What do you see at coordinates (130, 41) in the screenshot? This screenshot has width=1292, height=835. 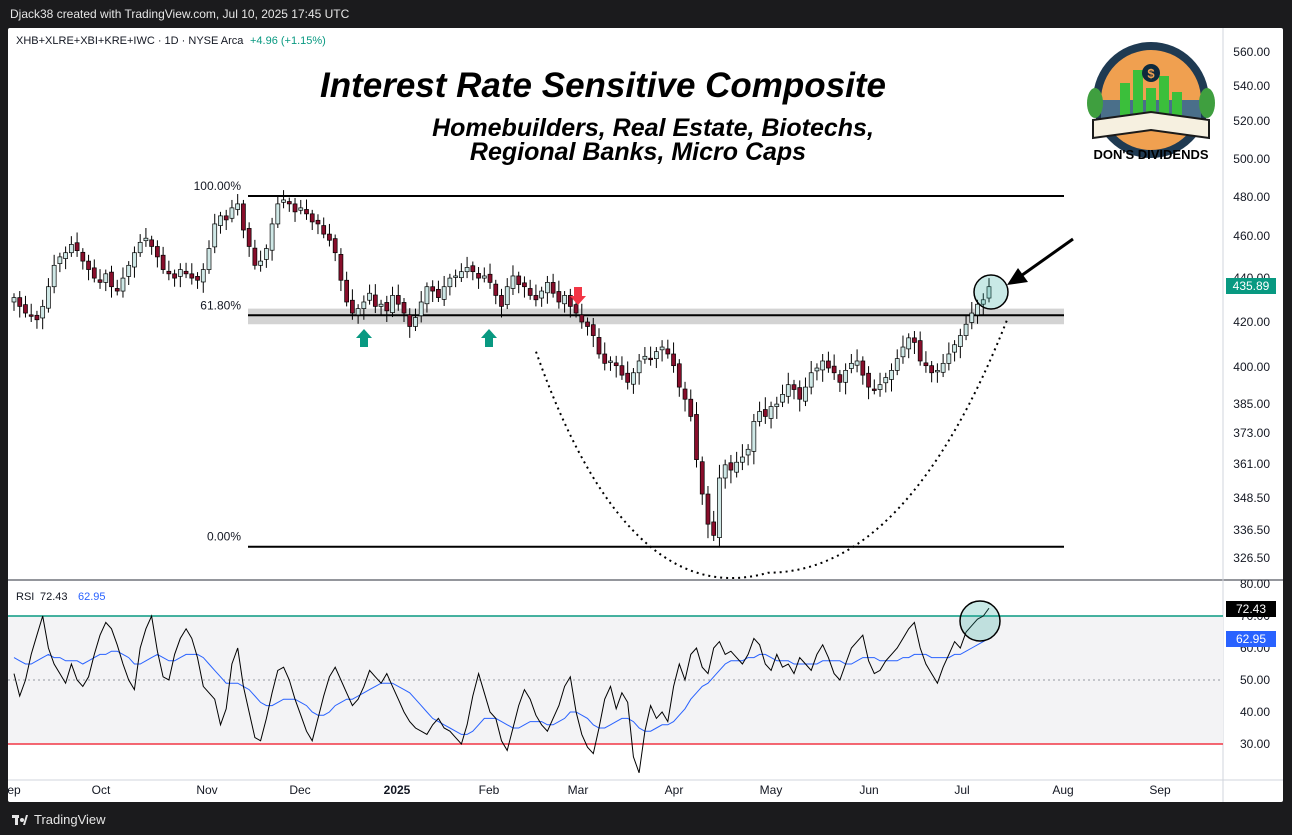 I see `symbol-text: XHB+XLRE+XBI+KRE+IWC · 1D · NYSE Arca` at bounding box center [130, 41].